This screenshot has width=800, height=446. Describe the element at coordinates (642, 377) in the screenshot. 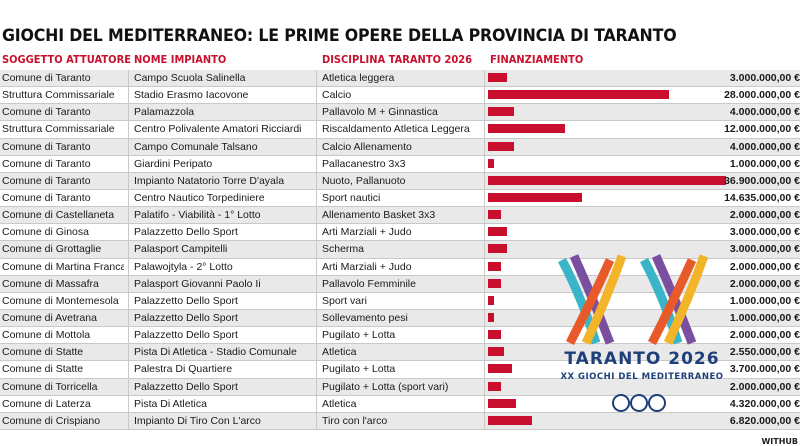

I see `logo-subtitle: XX GIOCHI DEL MEDITERRANEO` at that location.